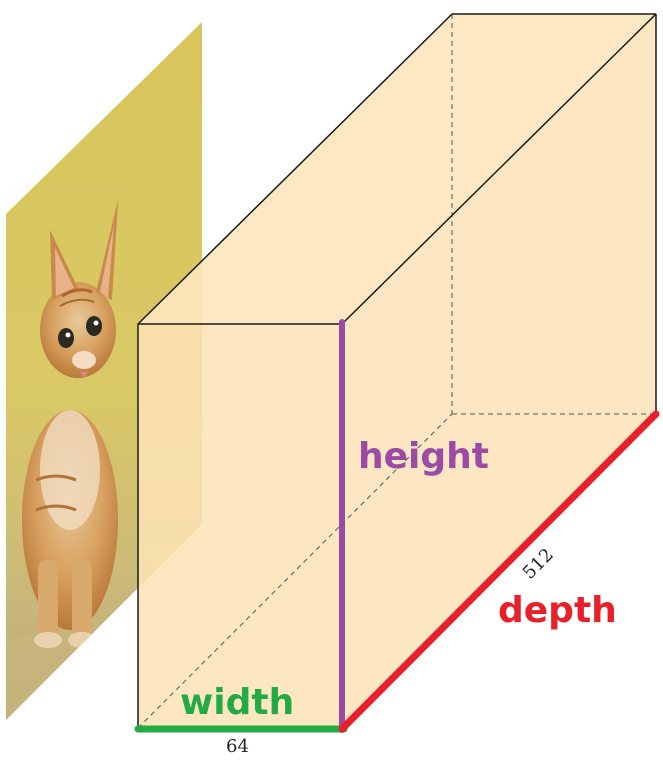 The height and width of the screenshot is (765, 663). Describe the element at coordinates (557, 610) in the screenshot. I see `depth-label: depth` at that location.